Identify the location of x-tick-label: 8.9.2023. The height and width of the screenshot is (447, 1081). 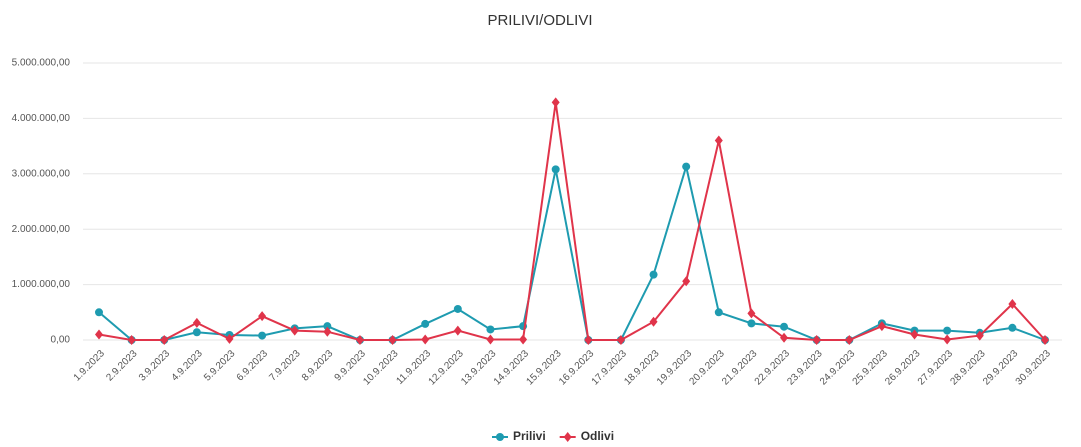
(318, 366).